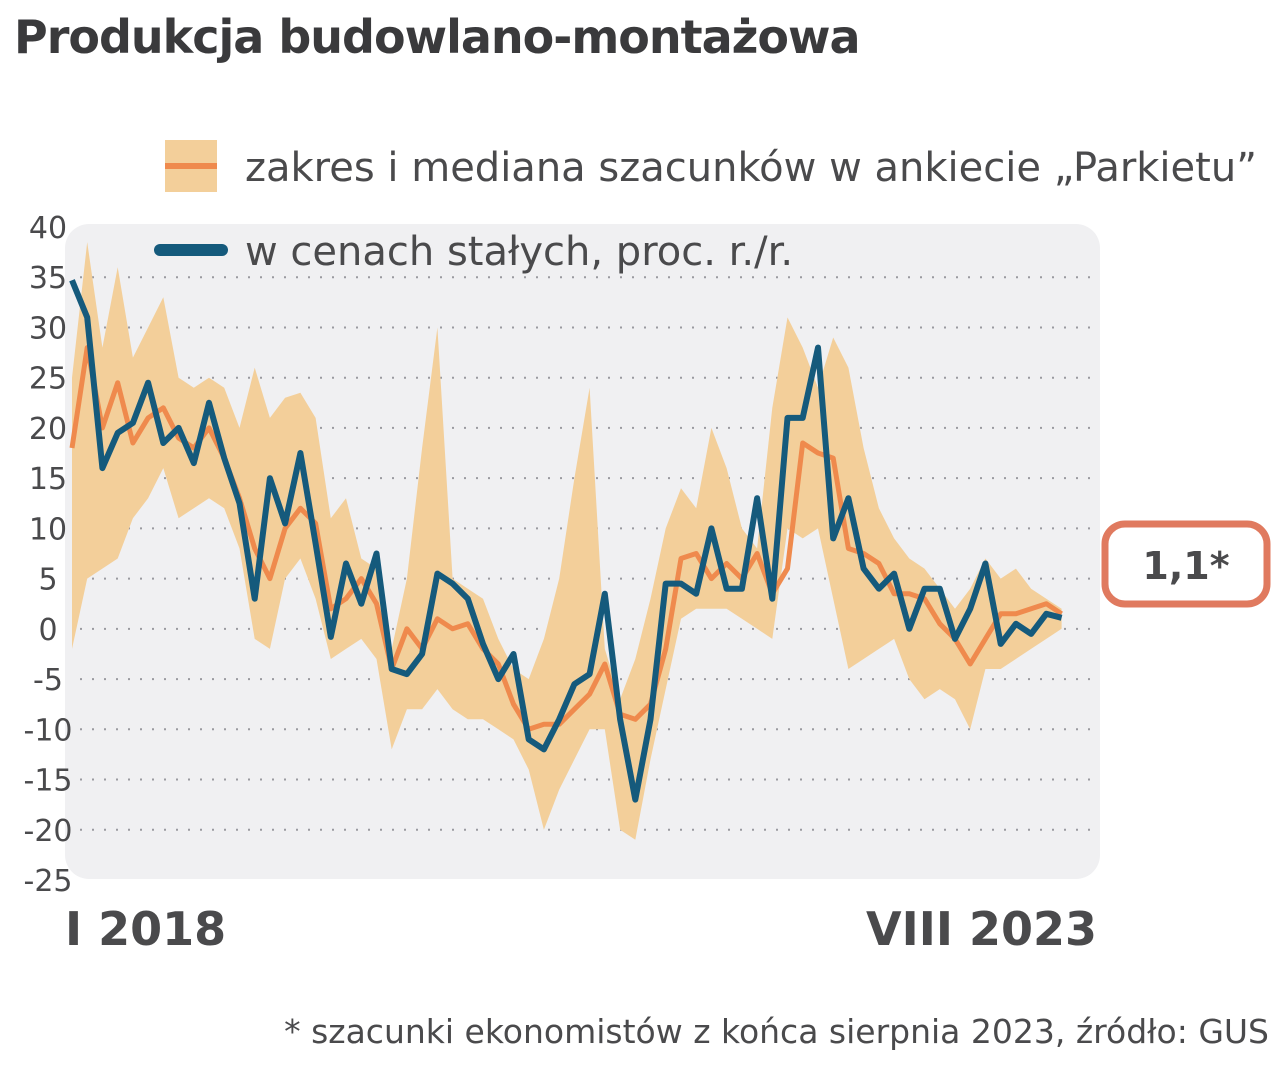 This screenshot has width=1285, height=1080. I want to click on y-axis-ticks: 40 35 30 25 20 15 10 5 0 -5 -10 -15 -20 -25, so click(48, 555).